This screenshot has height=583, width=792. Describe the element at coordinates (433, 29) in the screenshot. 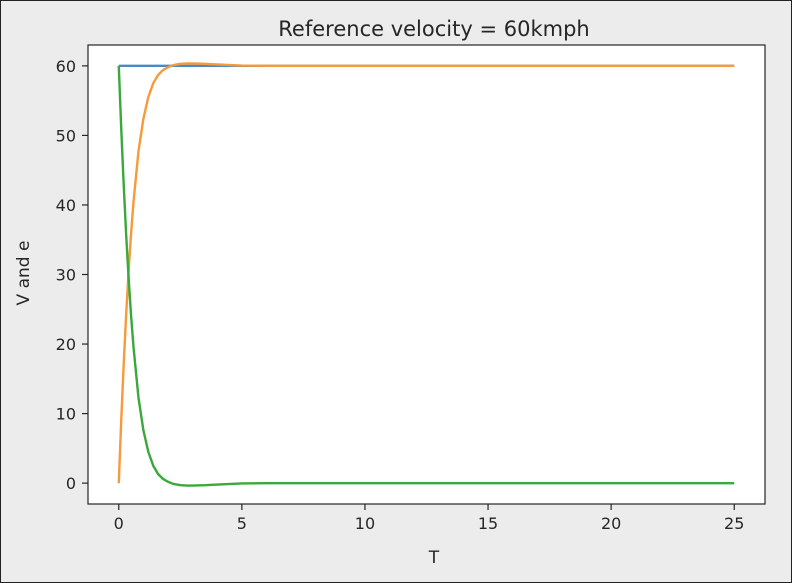

I see `chart-title: Reference velocity = 60kmph` at that location.